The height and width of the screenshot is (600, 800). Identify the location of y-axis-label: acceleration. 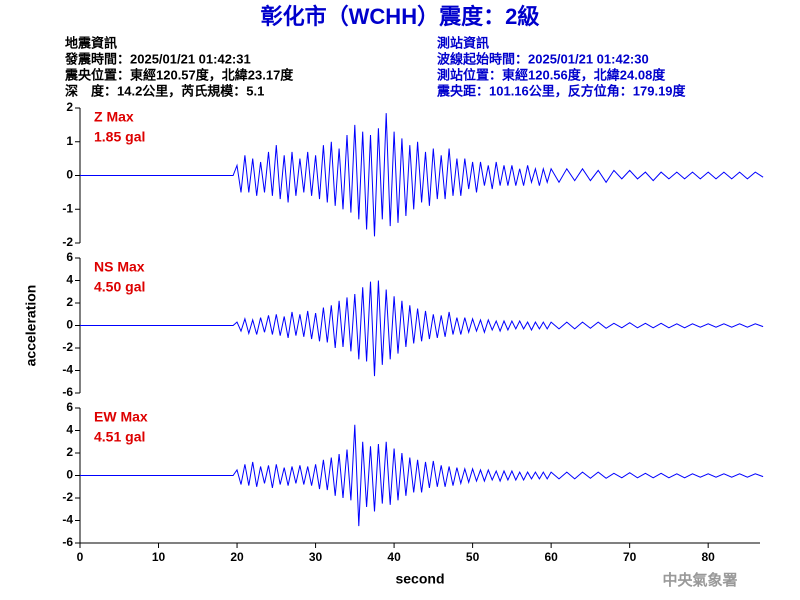
(31, 326).